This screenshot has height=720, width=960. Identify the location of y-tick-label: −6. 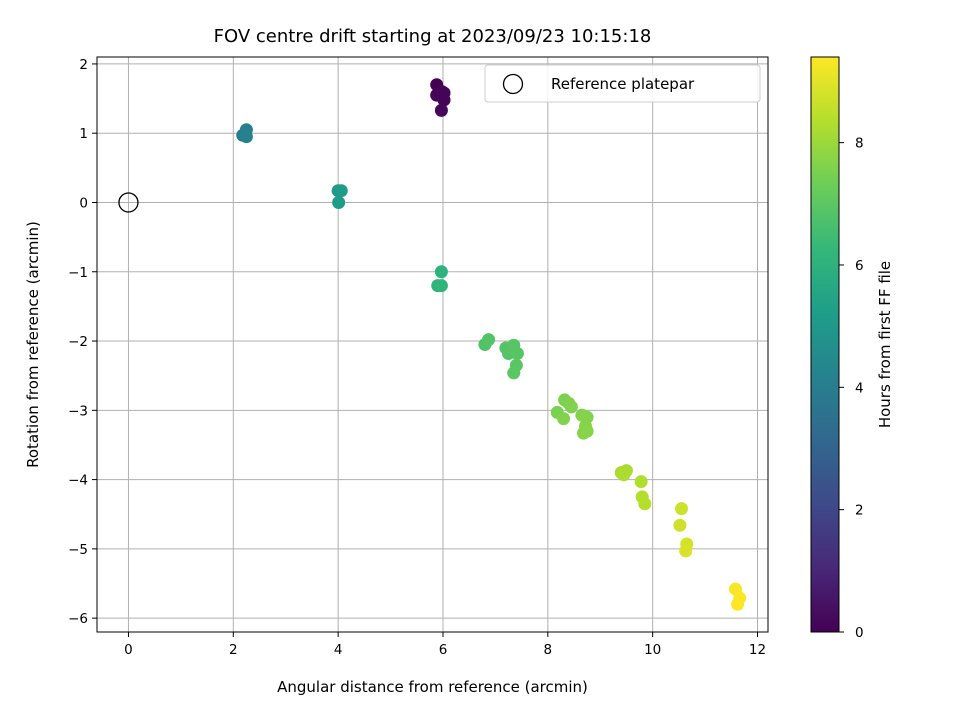
(78, 619).